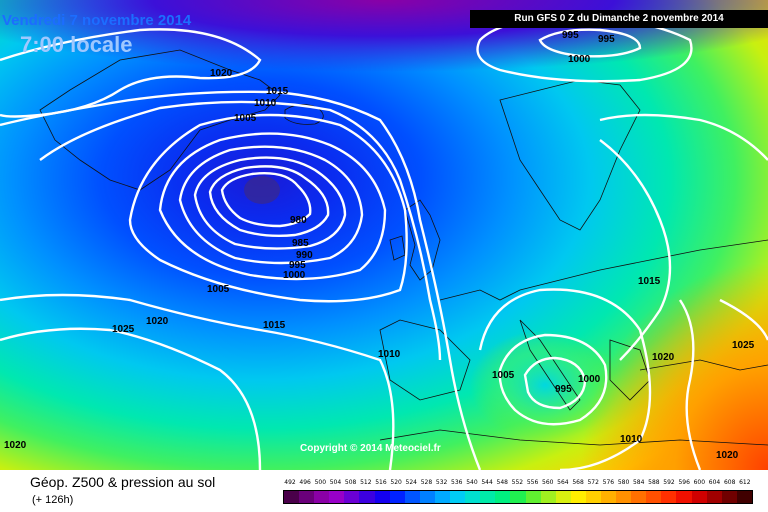 This screenshot has width=768, height=512. Describe the element at coordinates (397, 248) in the screenshot. I see `ireland-outline` at that location.